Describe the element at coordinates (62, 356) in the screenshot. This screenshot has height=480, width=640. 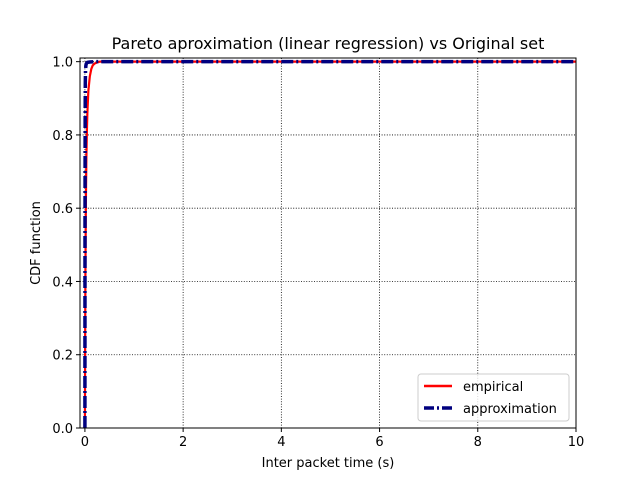
I see `y-tick-label: 0.2` at that location.